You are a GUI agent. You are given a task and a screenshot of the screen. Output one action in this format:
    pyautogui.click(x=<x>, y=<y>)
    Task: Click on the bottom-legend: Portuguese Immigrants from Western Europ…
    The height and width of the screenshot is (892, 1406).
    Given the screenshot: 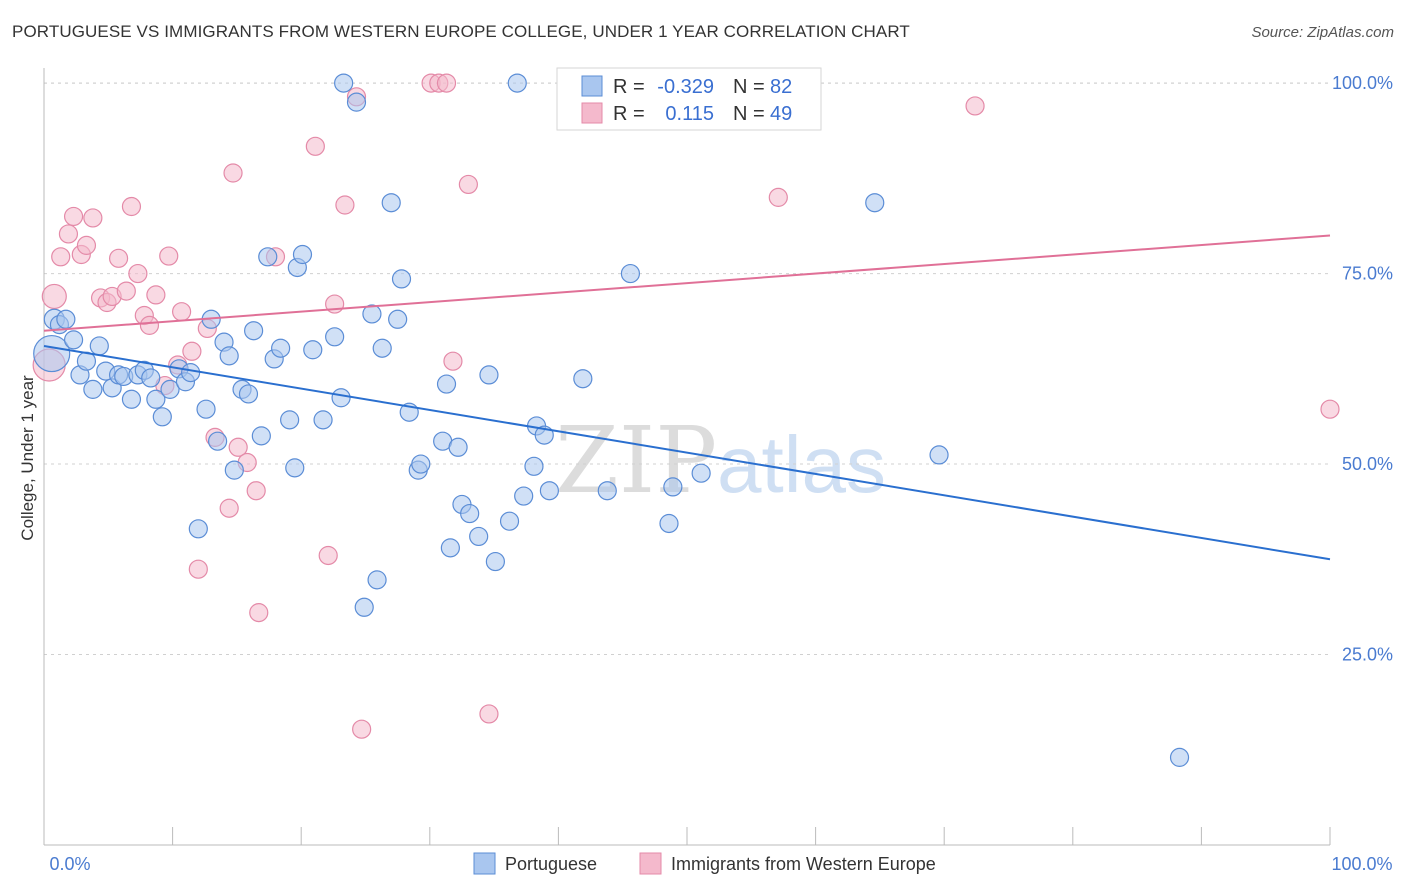 What is the action you would take?
    pyautogui.click(x=704, y=863)
    